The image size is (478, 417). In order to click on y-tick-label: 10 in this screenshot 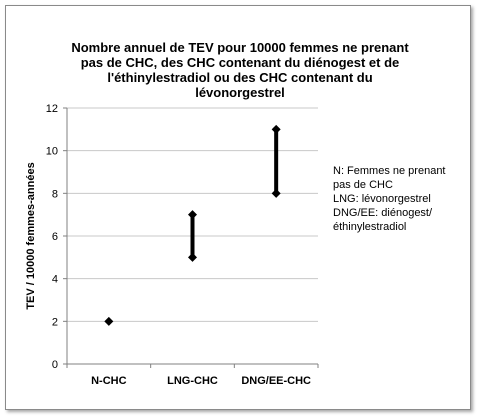, I will do `click(52, 152)`.